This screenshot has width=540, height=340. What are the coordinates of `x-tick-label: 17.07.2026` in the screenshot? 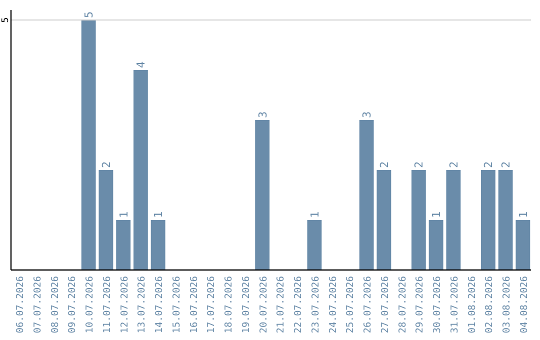 It's located at (212, 305).